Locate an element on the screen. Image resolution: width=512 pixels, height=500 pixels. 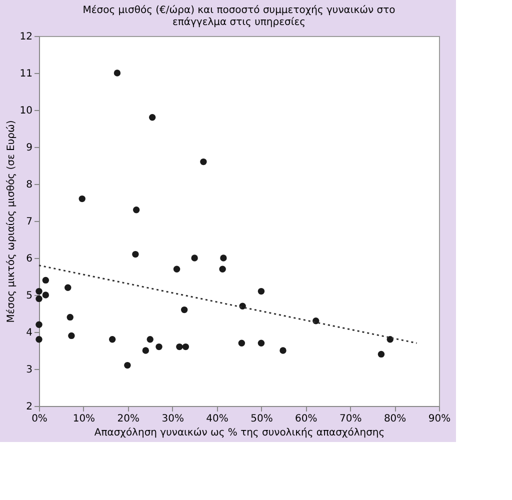
y-tick-label: 8 is located at coordinates (29, 185).